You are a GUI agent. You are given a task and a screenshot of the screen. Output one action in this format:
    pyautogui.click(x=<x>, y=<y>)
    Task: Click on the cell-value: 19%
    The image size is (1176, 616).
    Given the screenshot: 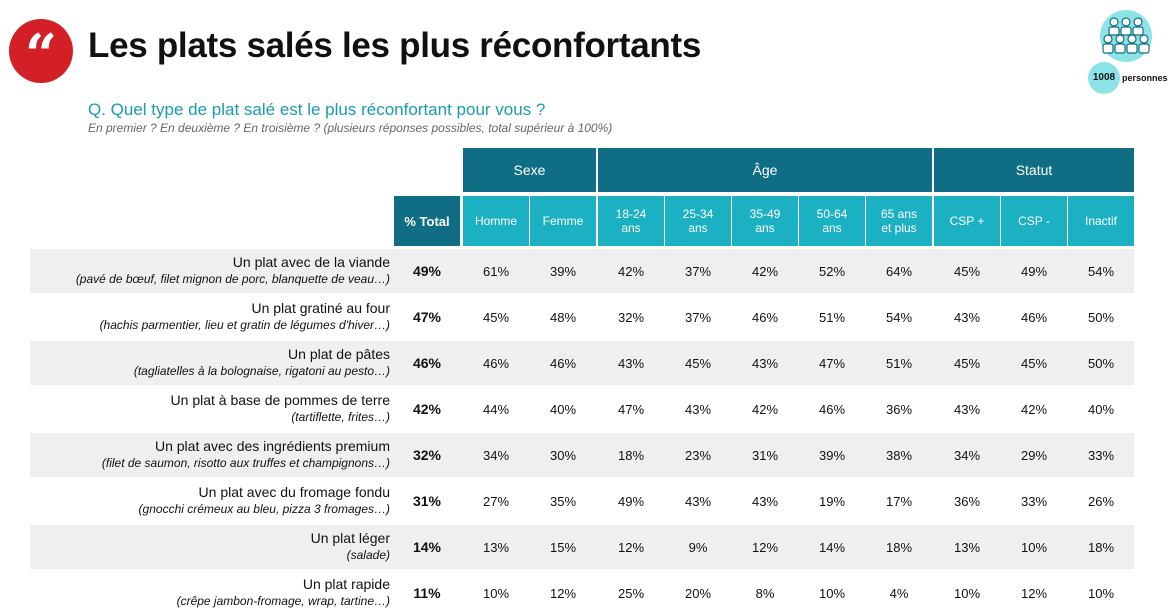 What is the action you would take?
    pyautogui.click(x=832, y=501)
    